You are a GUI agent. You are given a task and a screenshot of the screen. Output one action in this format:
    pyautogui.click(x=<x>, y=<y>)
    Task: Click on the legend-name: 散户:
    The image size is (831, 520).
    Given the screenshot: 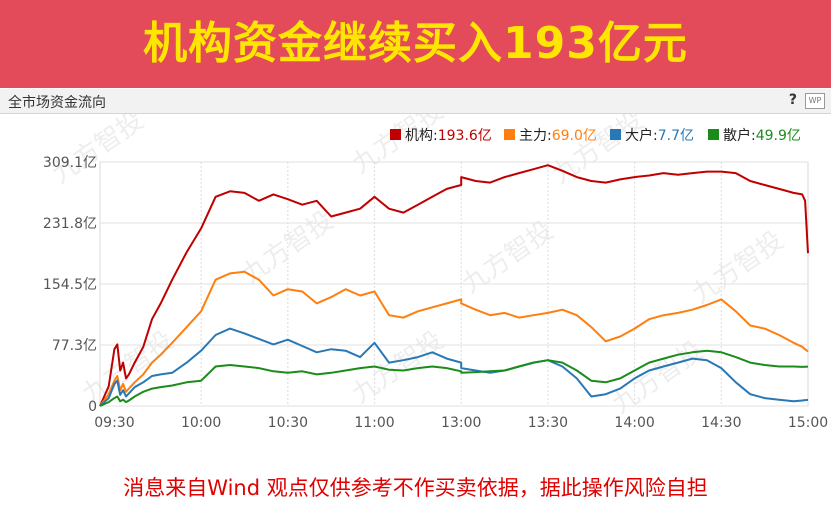 What is the action you would take?
    pyautogui.click(x=739, y=135)
    